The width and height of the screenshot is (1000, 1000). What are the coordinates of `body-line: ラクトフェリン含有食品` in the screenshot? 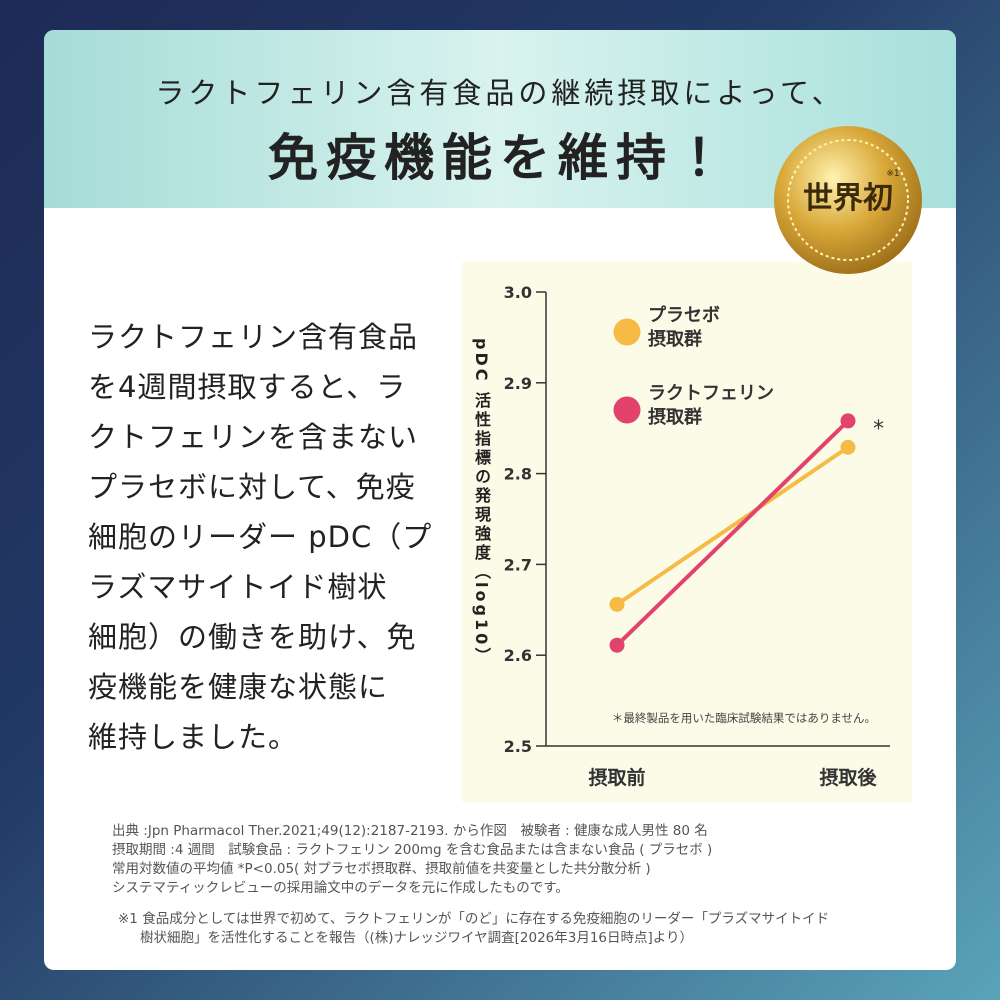 It's located at (253, 337).